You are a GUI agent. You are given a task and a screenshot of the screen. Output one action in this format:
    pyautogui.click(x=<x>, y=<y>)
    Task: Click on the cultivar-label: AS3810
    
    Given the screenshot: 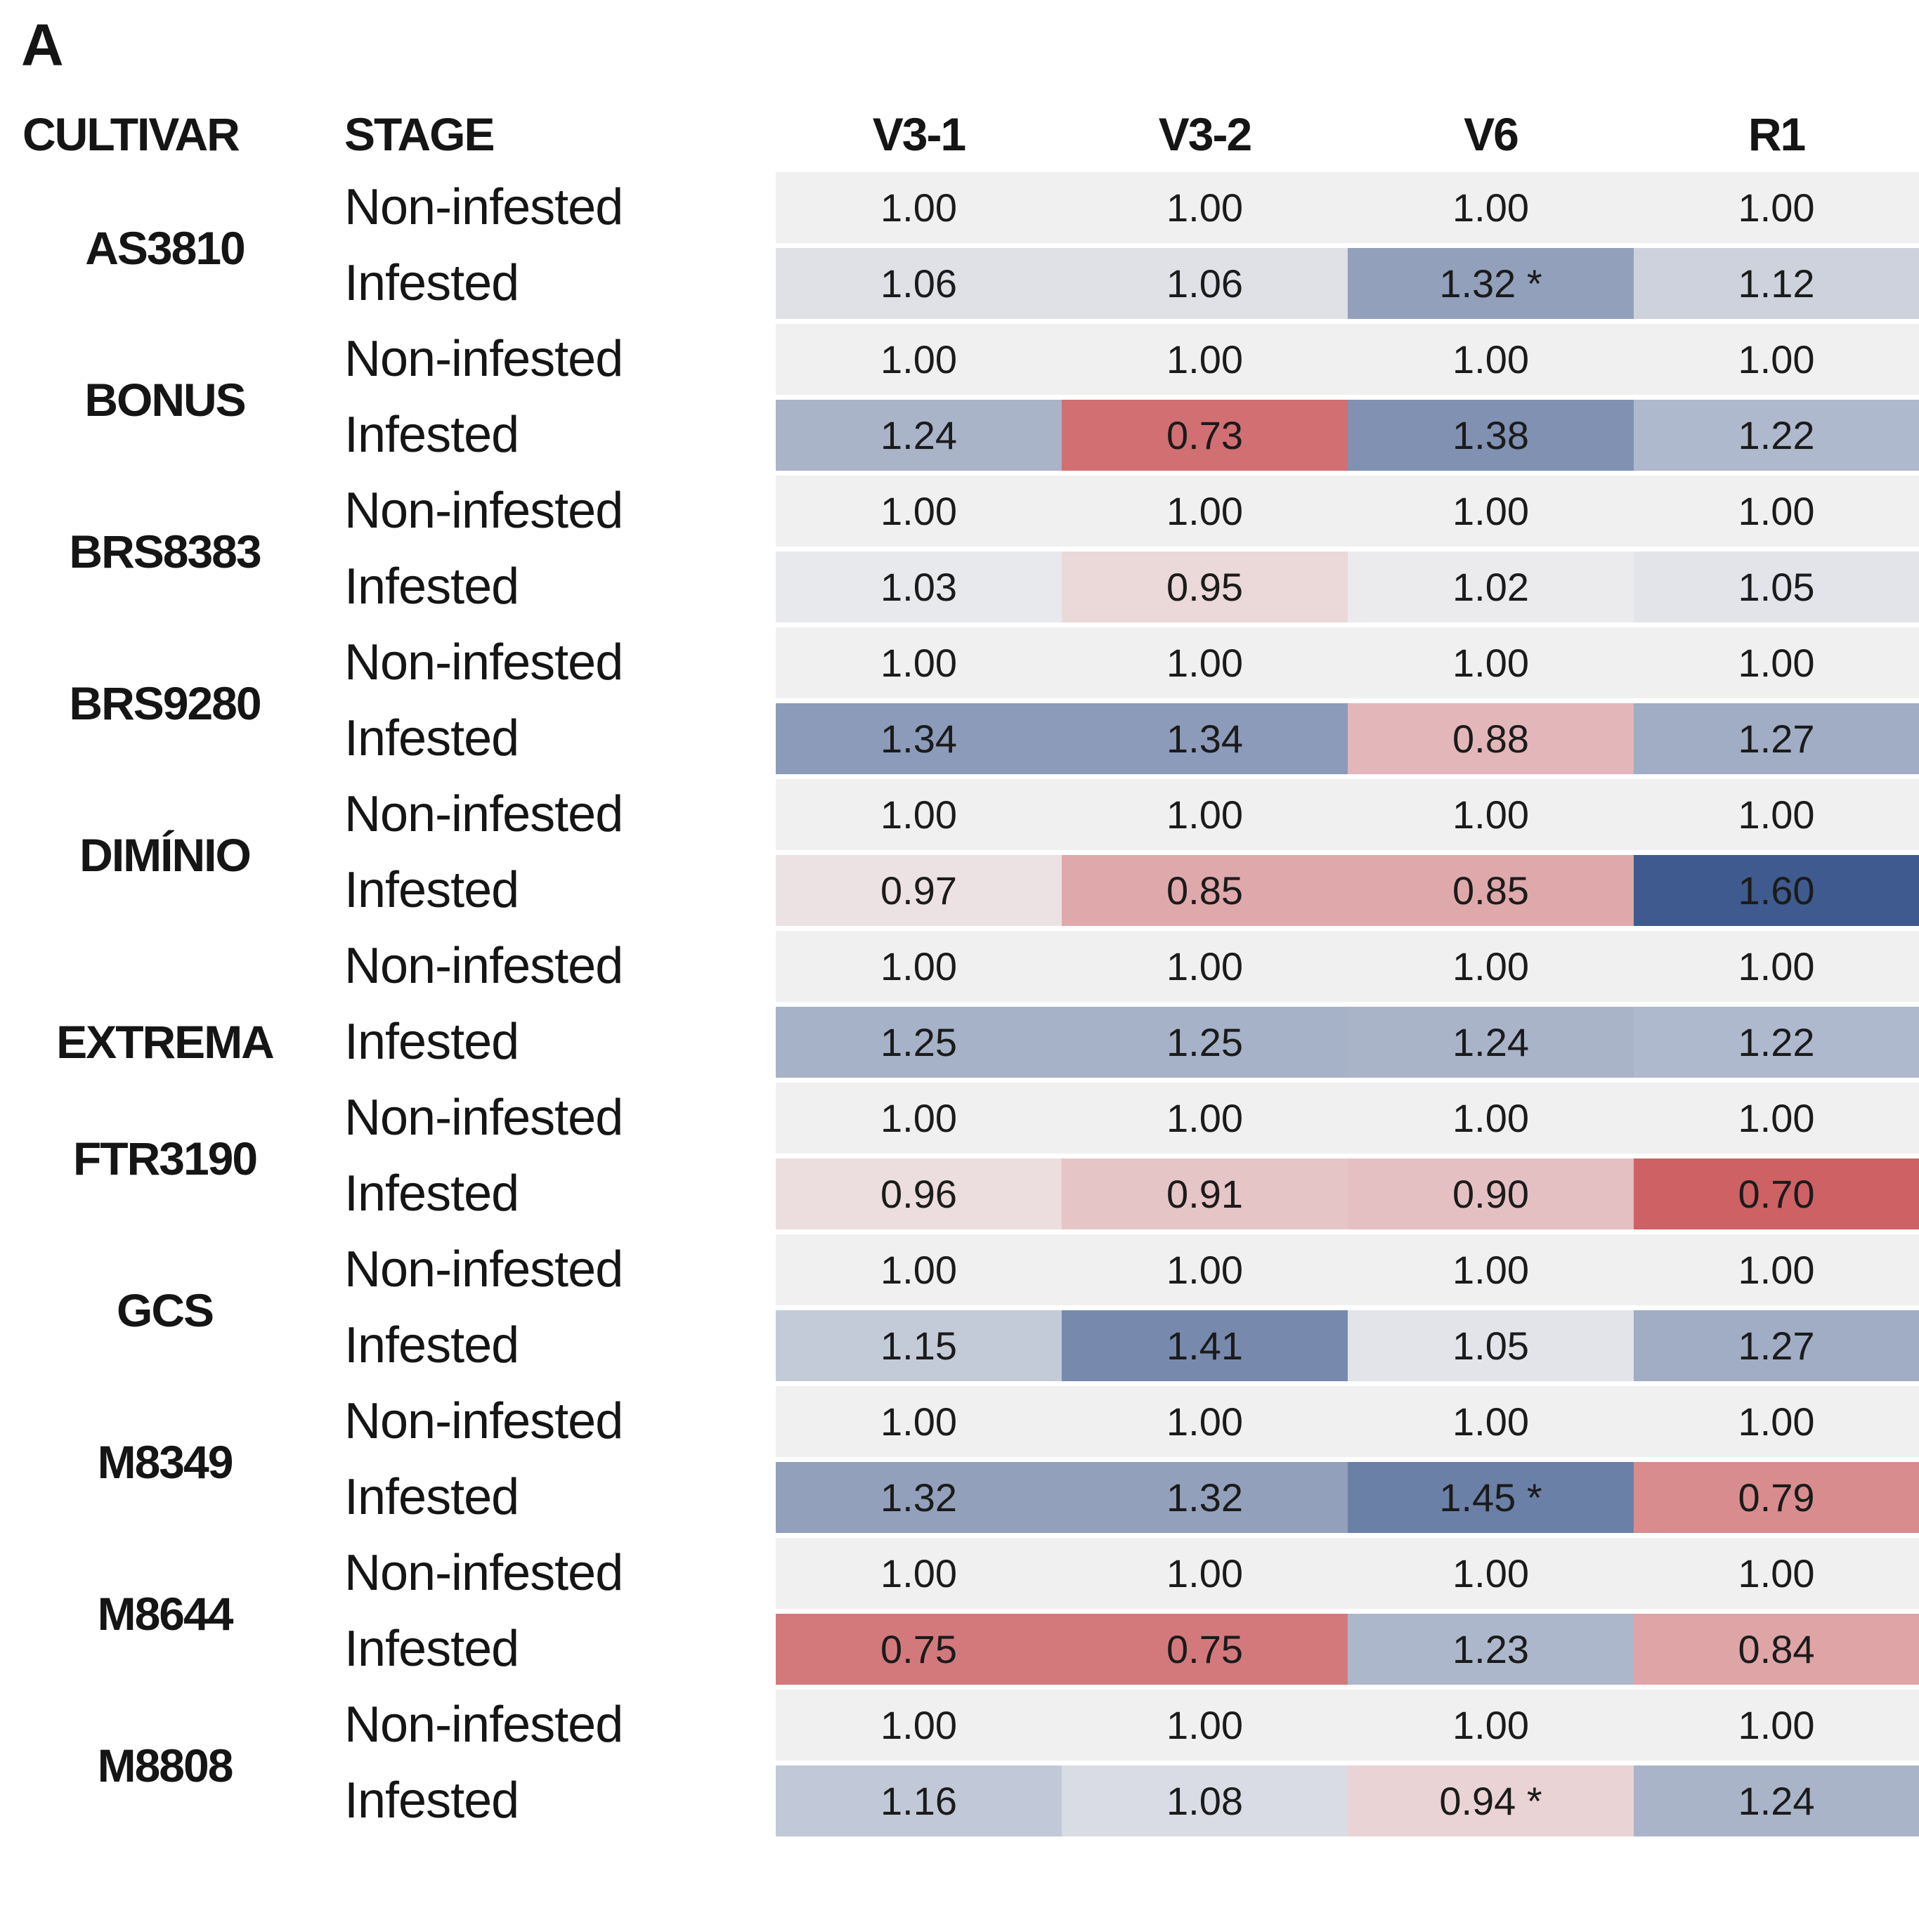 What is the action you would take?
    pyautogui.click(x=165, y=248)
    